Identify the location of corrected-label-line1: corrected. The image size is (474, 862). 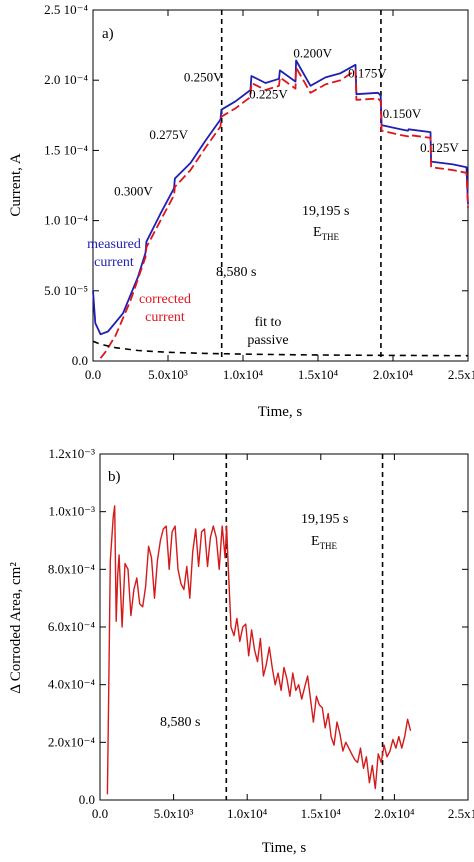
(165, 299).